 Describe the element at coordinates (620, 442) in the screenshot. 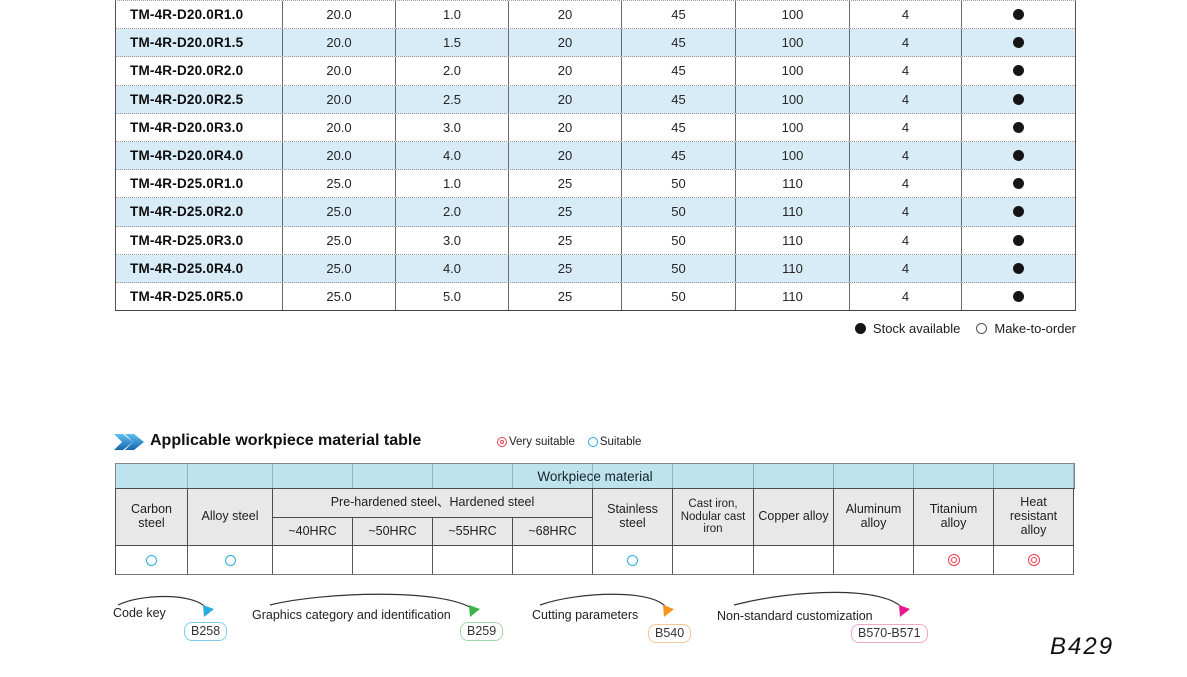

I see `suitable-label: Suitable` at that location.